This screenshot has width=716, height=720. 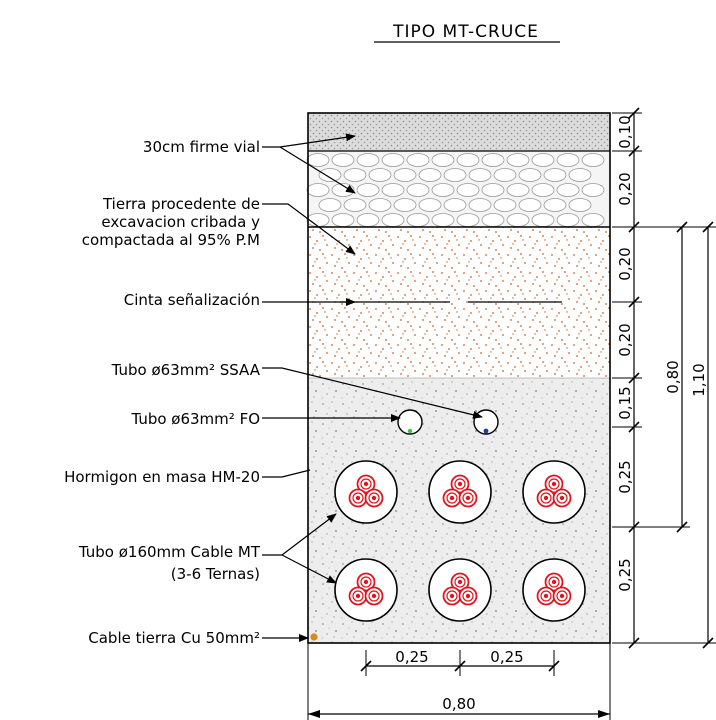 I want to click on earth-cable, so click(x=314, y=637).